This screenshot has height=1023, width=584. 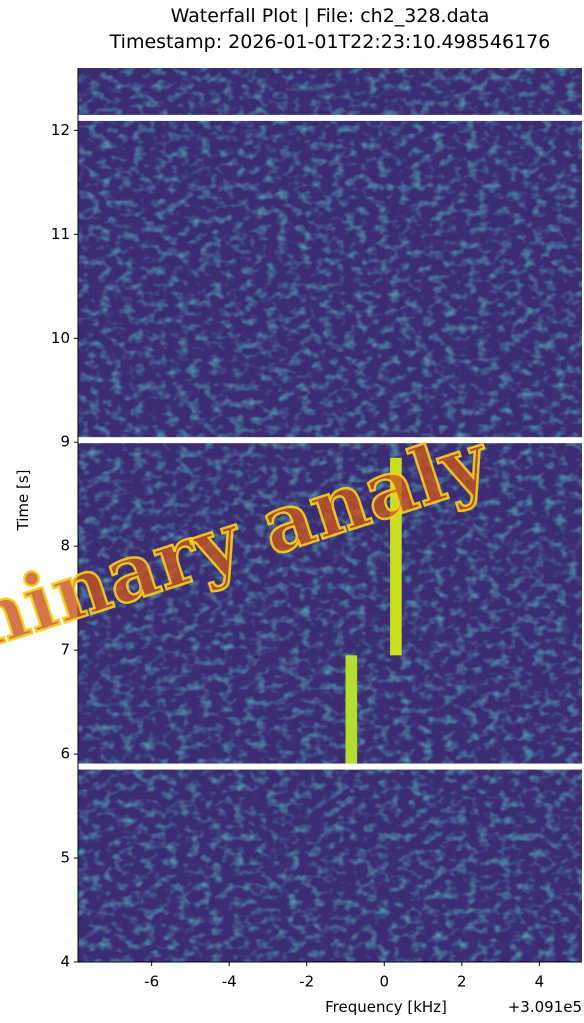 I want to click on y-tick-label: 6, so click(x=65, y=754).